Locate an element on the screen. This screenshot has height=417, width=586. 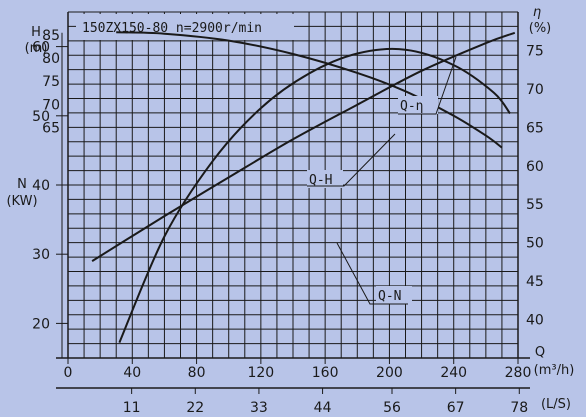
head-tick: 75 is located at coordinates (51, 82).